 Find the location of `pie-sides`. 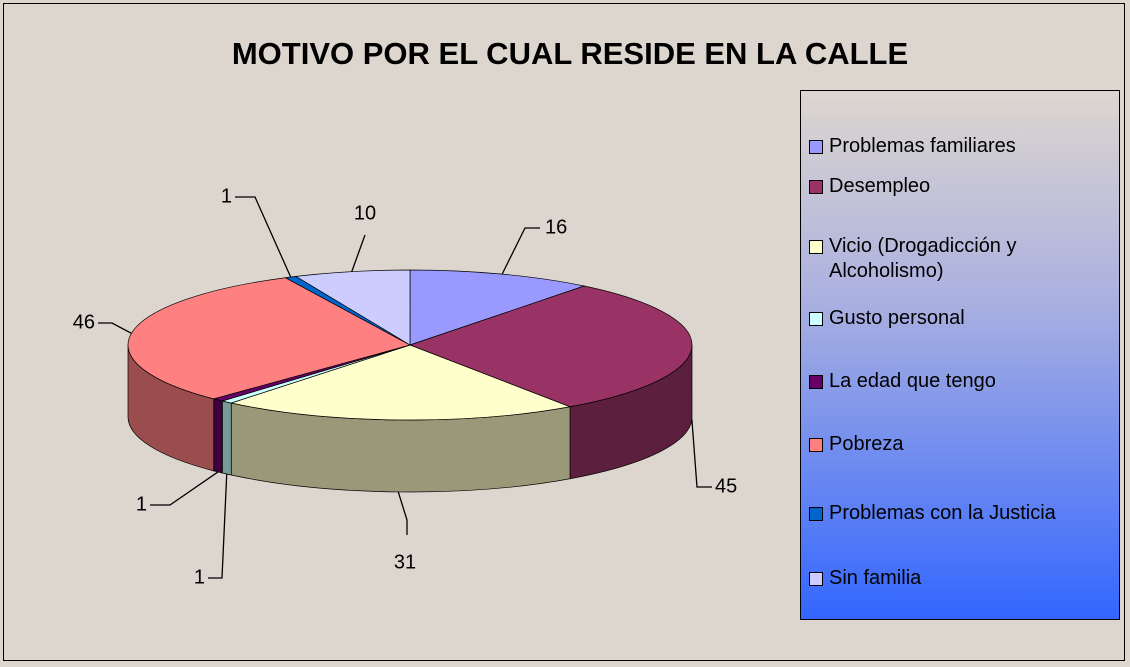

pie-sides is located at coordinates (410, 418).